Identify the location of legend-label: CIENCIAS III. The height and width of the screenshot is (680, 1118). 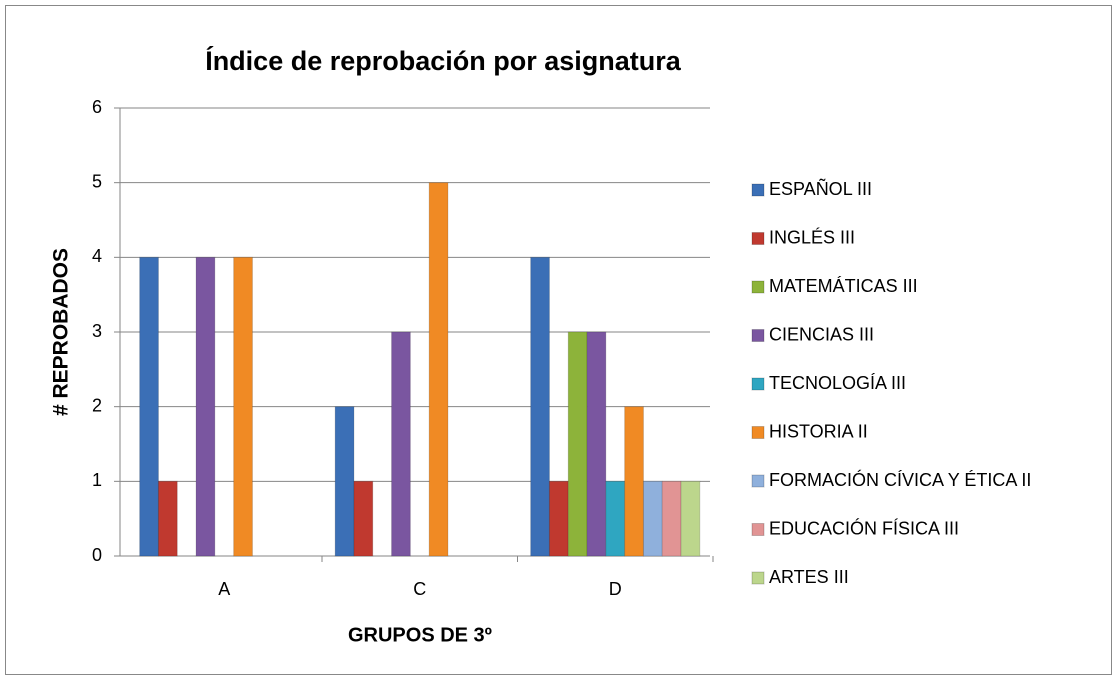
(821, 334).